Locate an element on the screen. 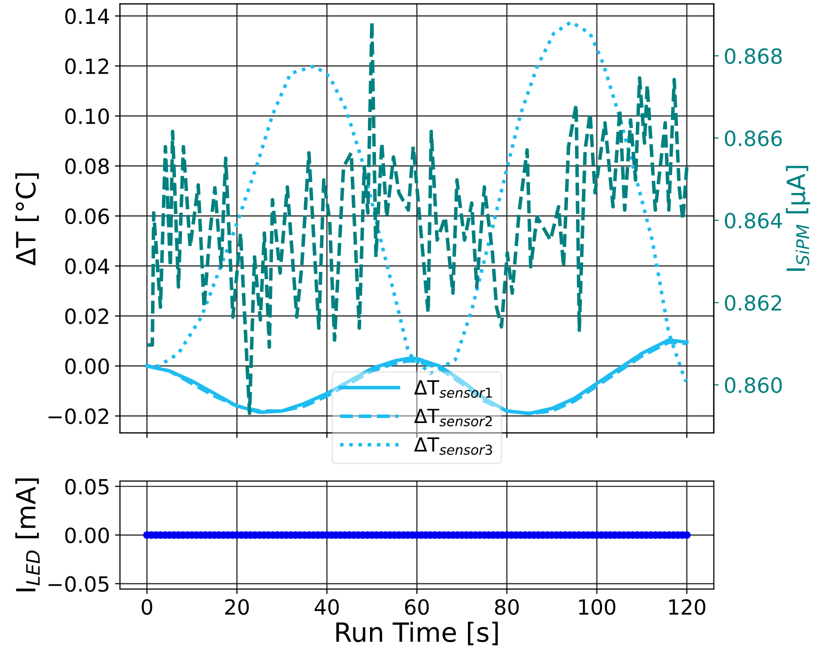 The image size is (820, 651). y-tick-label: 0.05 is located at coordinates (86, 486).